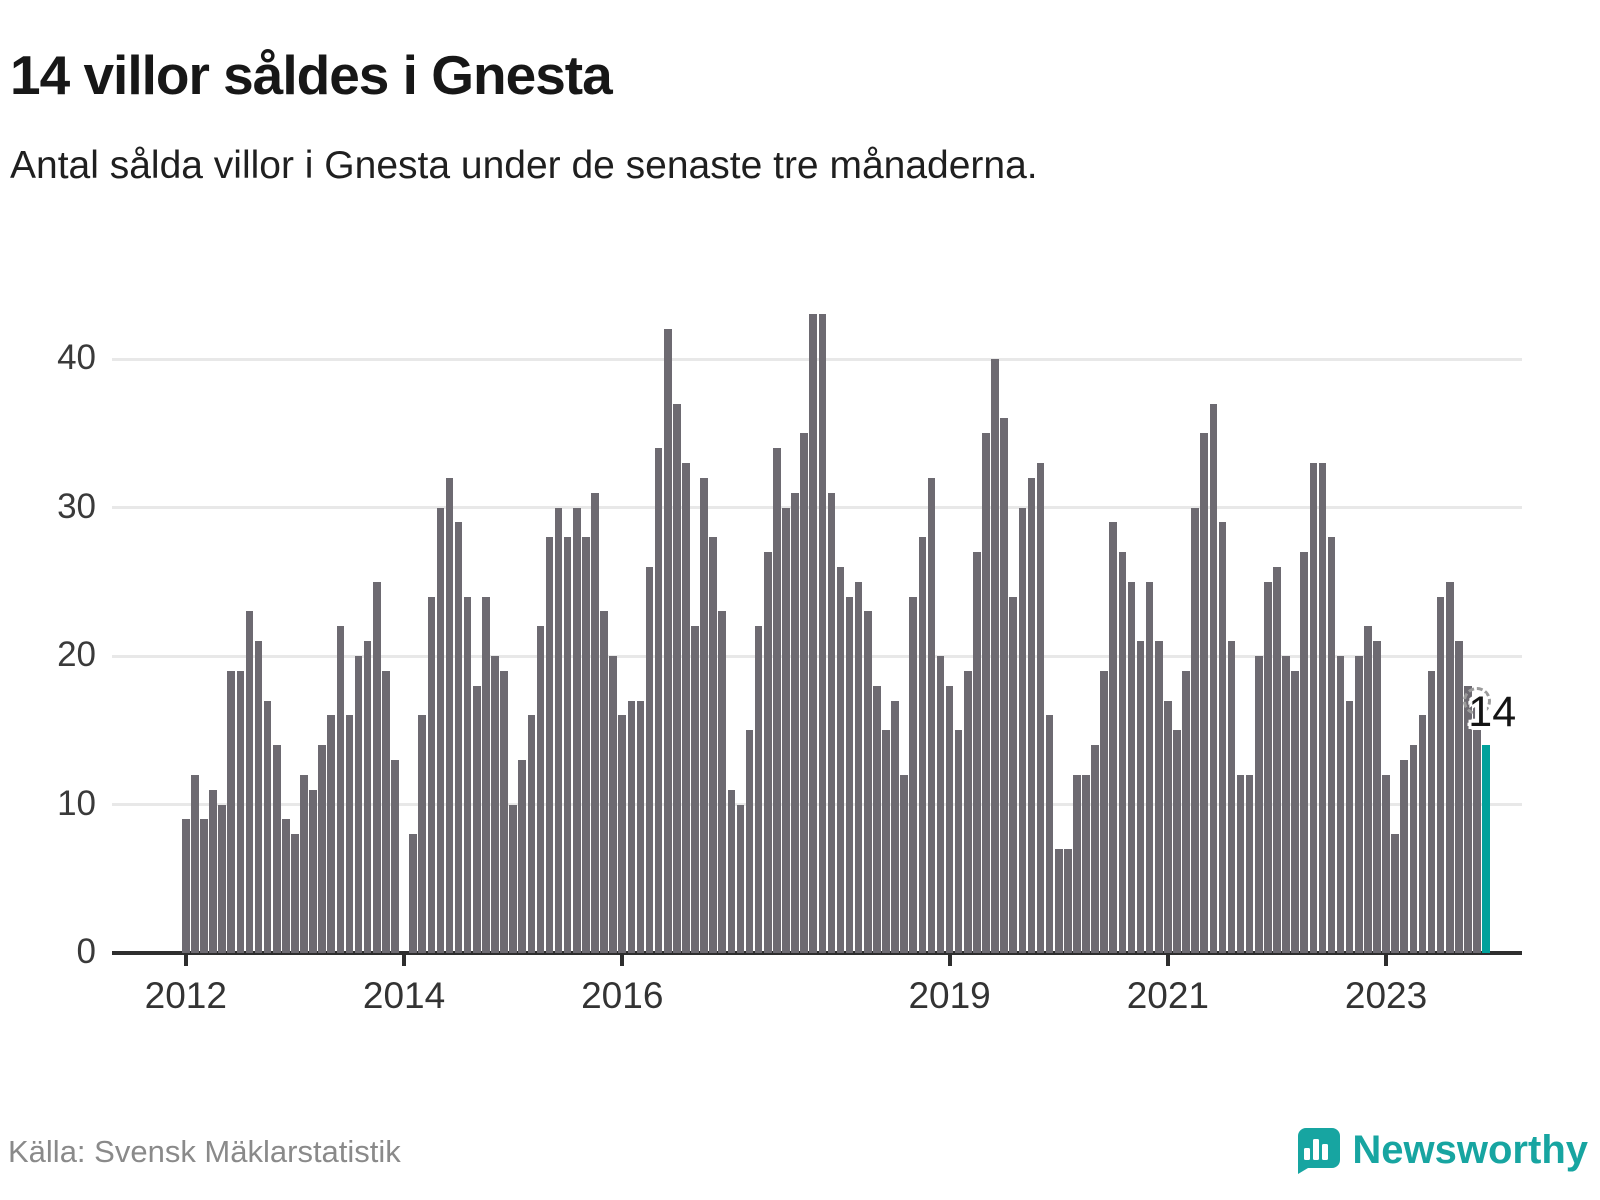 The image size is (1600, 1200). What do you see at coordinates (1470, 1149) in the screenshot?
I see `brand-name: Newsworthy` at bounding box center [1470, 1149].